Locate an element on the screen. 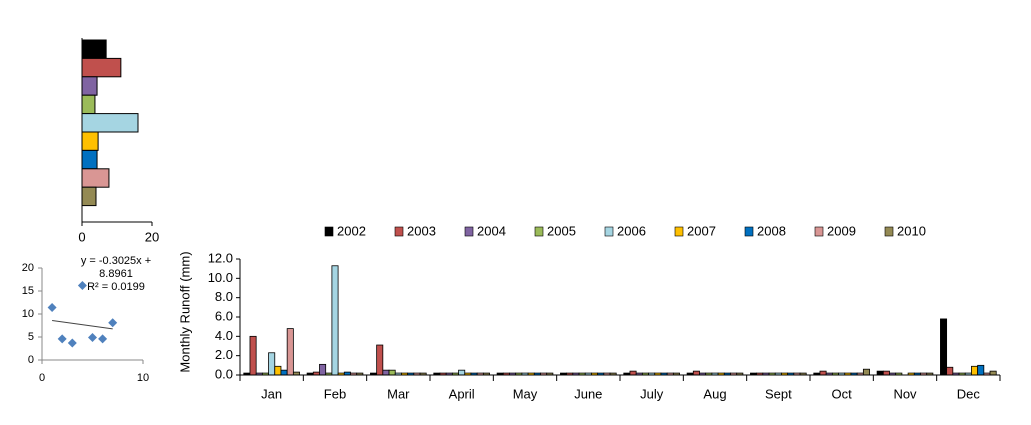  x-tick-label: Mar is located at coordinates (398, 393).